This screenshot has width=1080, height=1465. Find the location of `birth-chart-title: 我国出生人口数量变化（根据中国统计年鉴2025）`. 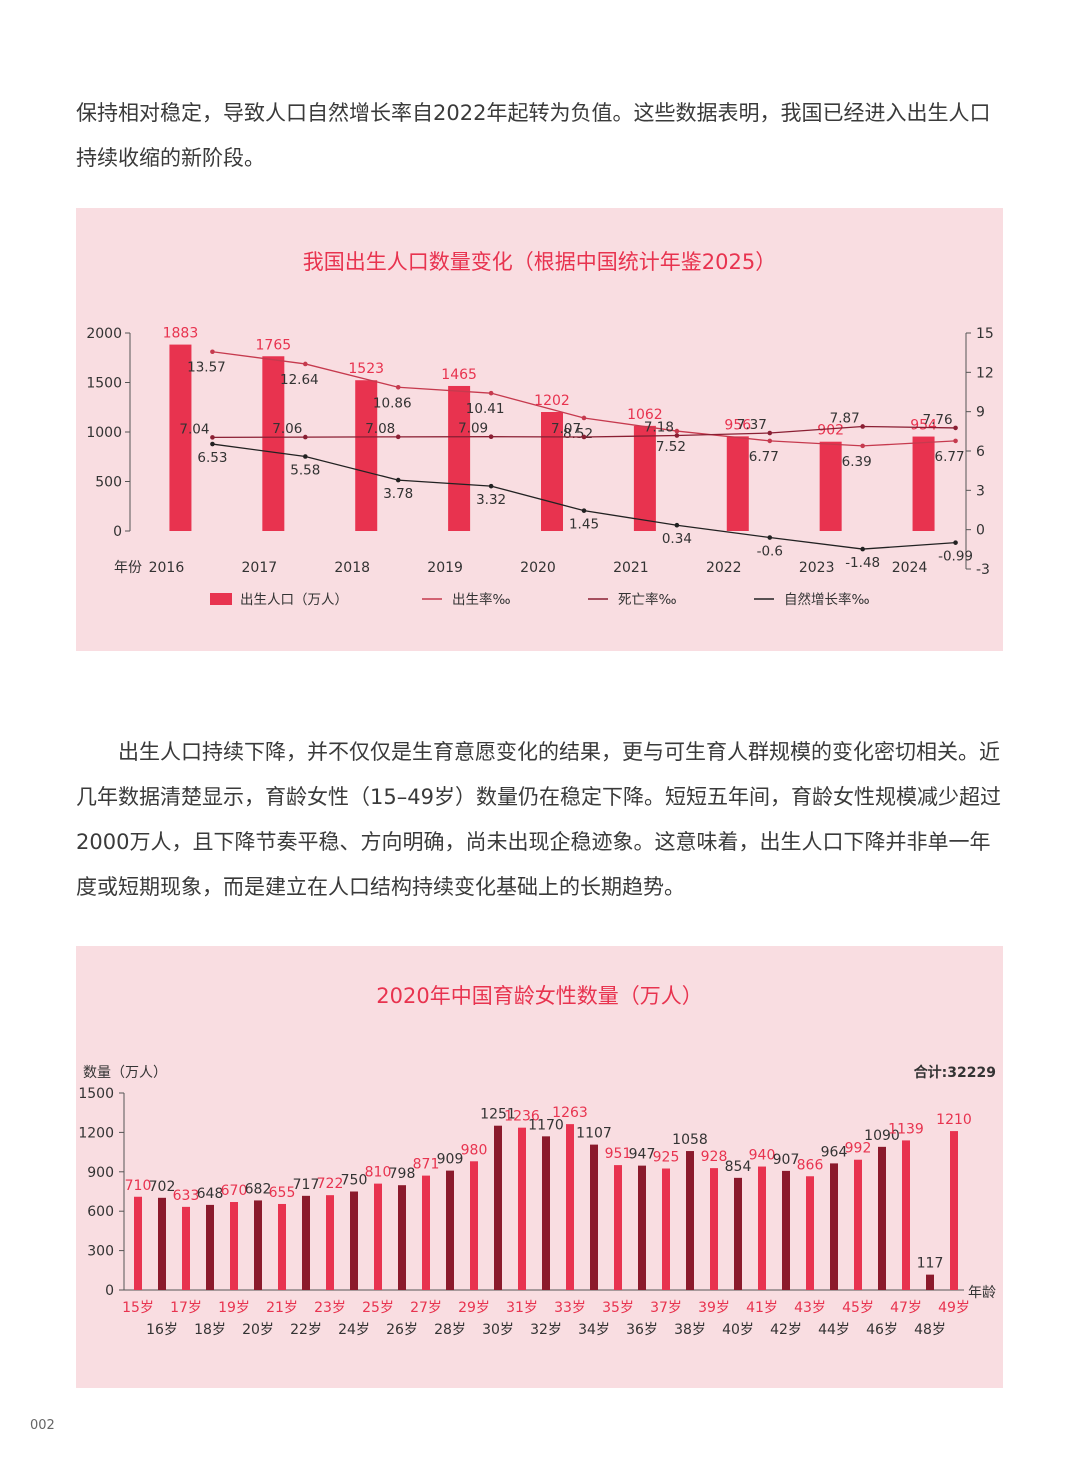

birth-chart-title: 我国出生人口数量变化（根据中国统计年鉴2025） is located at coordinates (539, 262).